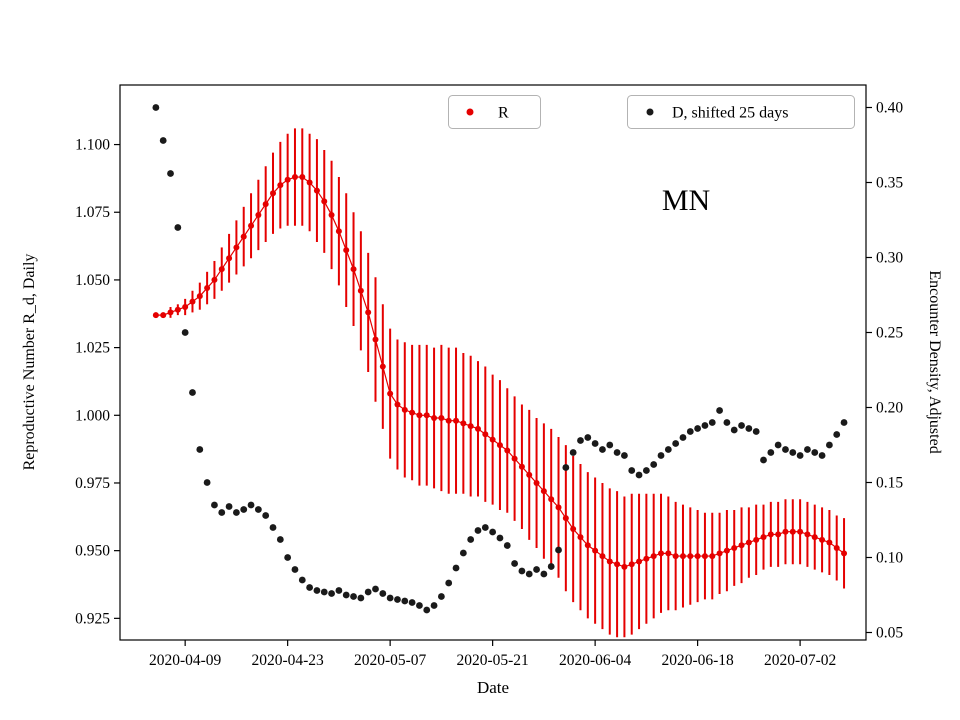 The image size is (960, 720). I want to click on left-tick-label: 0.925, so click(92, 618).